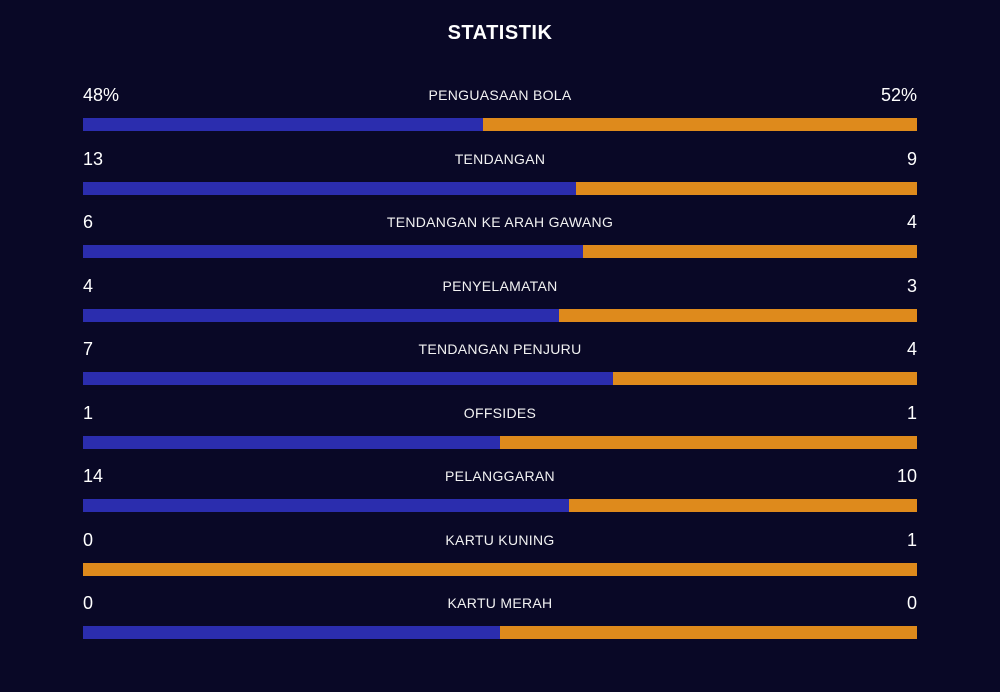  I want to click on stat-row: TENDANGAN KE ARAH GAWANG 6 4, so click(500, 240).